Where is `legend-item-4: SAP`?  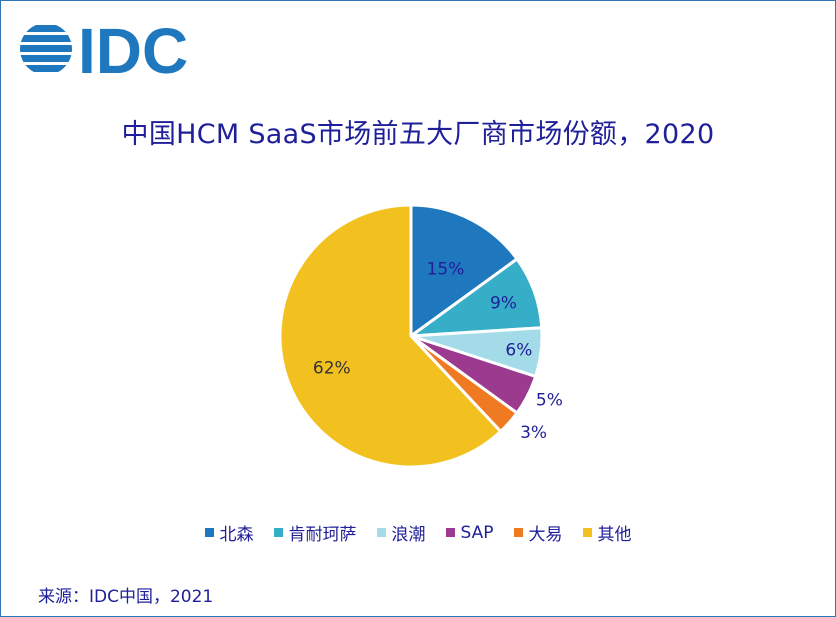
legend-item-4: SAP is located at coordinates (469, 532).